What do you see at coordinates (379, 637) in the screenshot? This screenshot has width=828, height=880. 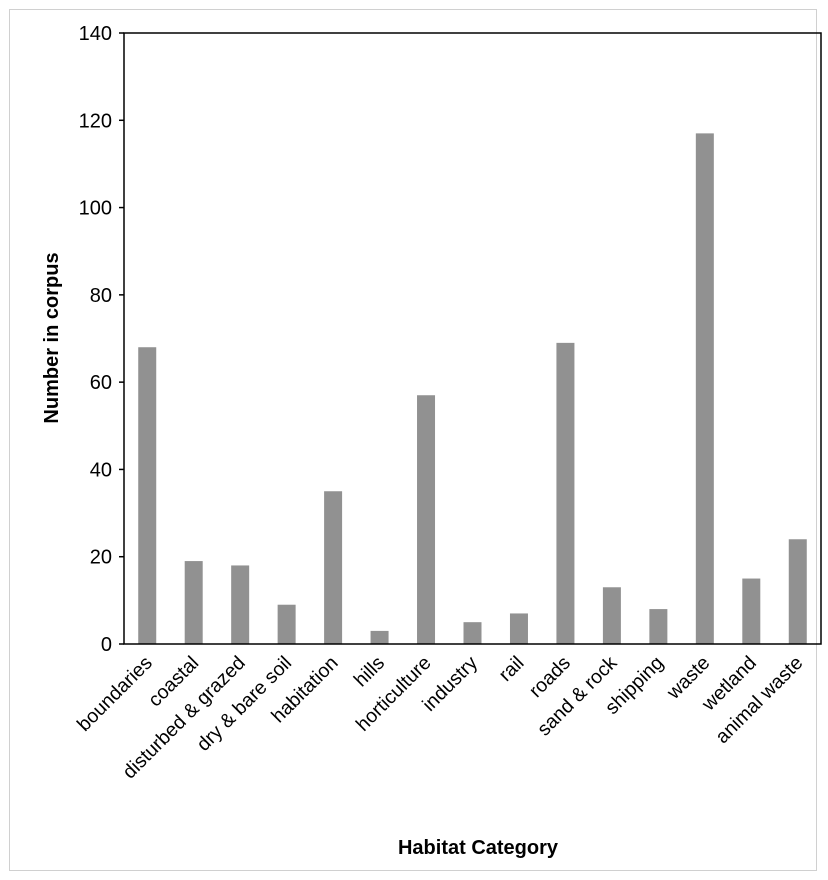 I see `bar-hills` at bounding box center [379, 637].